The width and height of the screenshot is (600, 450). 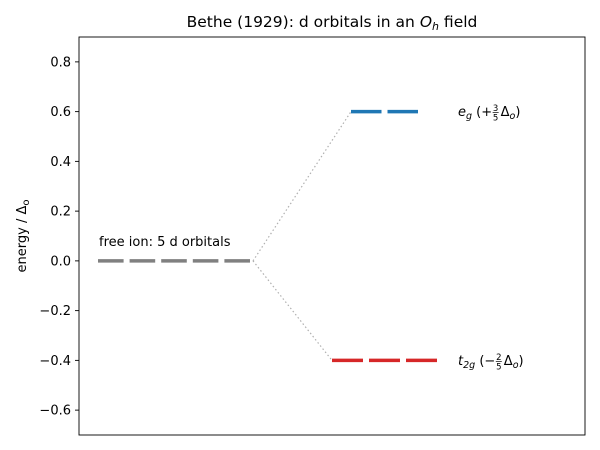 What do you see at coordinates (55, 361) in the screenshot?
I see `y-tick-label: −0.4` at bounding box center [55, 361].